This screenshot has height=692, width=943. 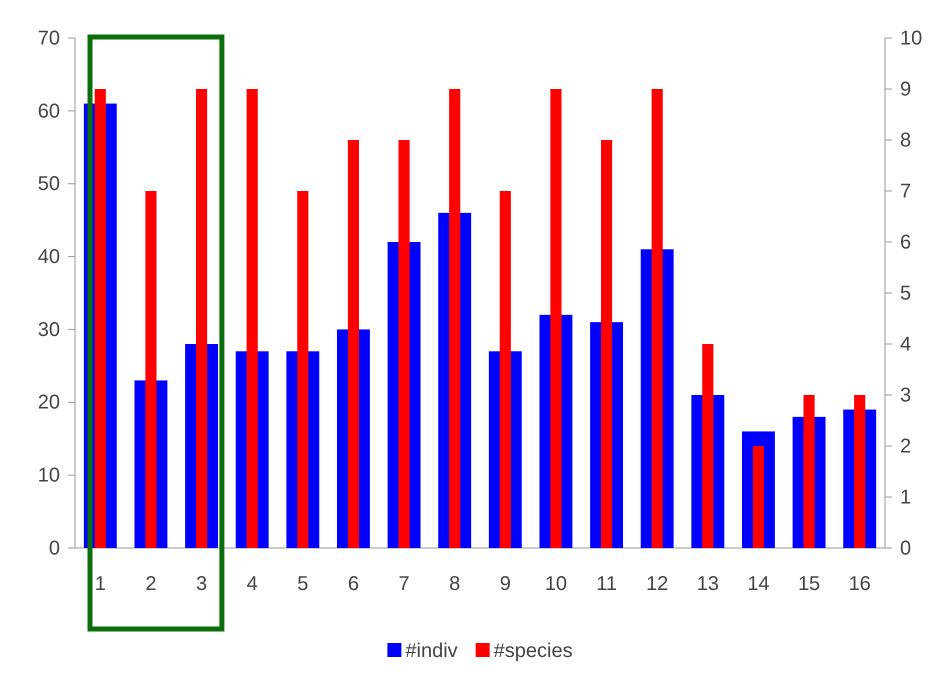 What do you see at coordinates (353, 584) in the screenshot?
I see `x-tick-label: 6` at bounding box center [353, 584].